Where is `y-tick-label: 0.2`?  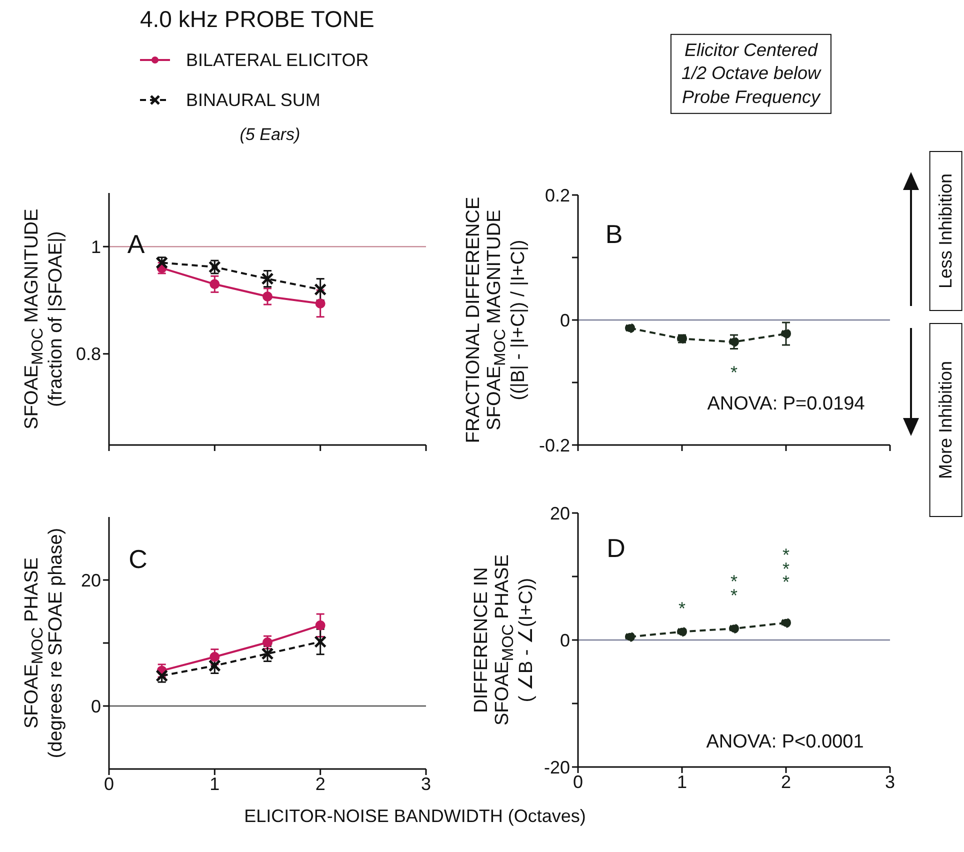 y-tick-label: 0.2 is located at coordinates (557, 195).